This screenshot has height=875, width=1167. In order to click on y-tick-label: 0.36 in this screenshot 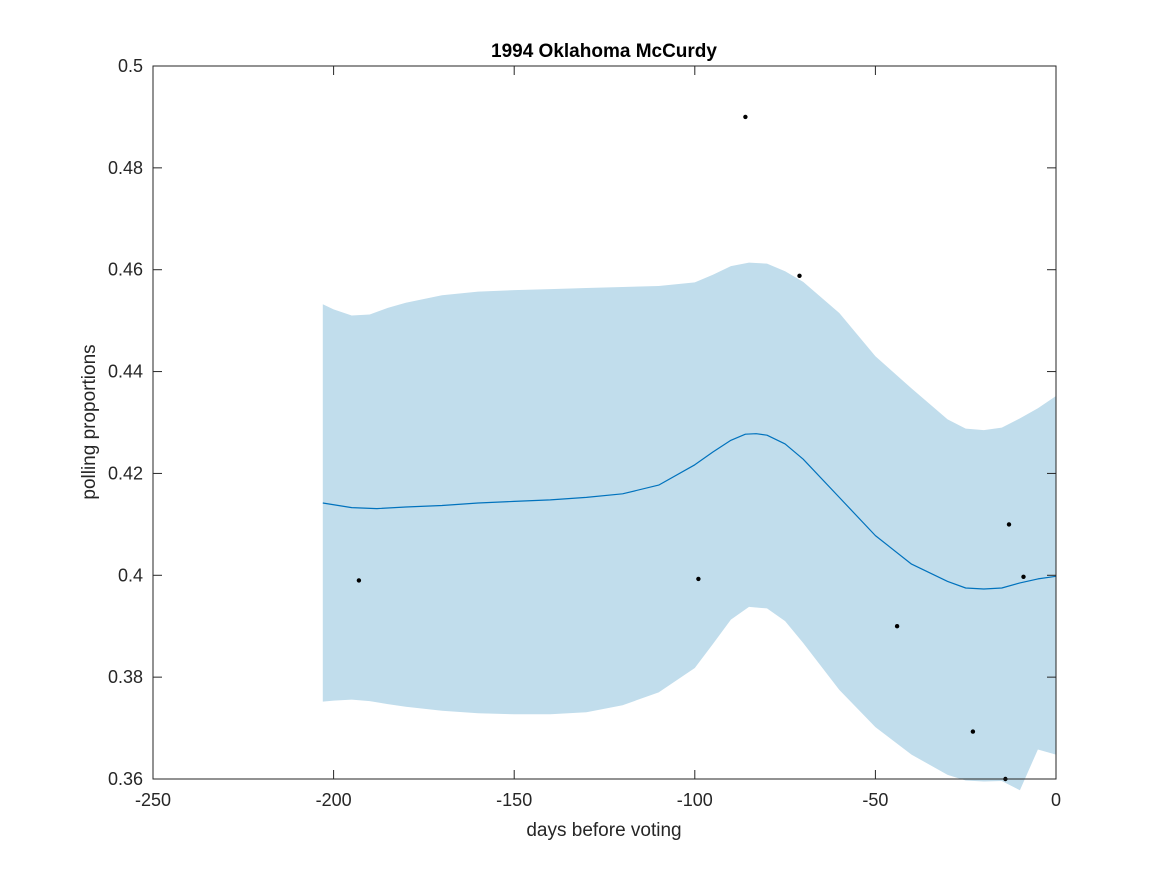, I will do `click(125, 779)`.